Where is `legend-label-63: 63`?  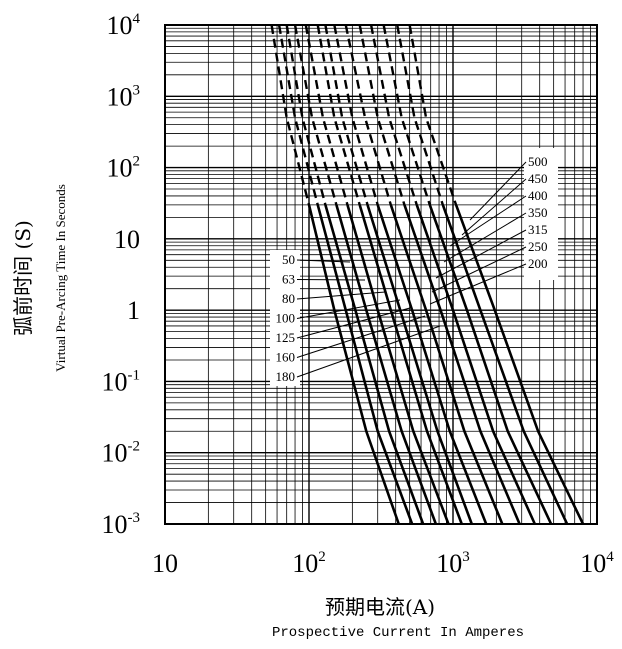 legend-label-63: 63 is located at coordinates (288, 279).